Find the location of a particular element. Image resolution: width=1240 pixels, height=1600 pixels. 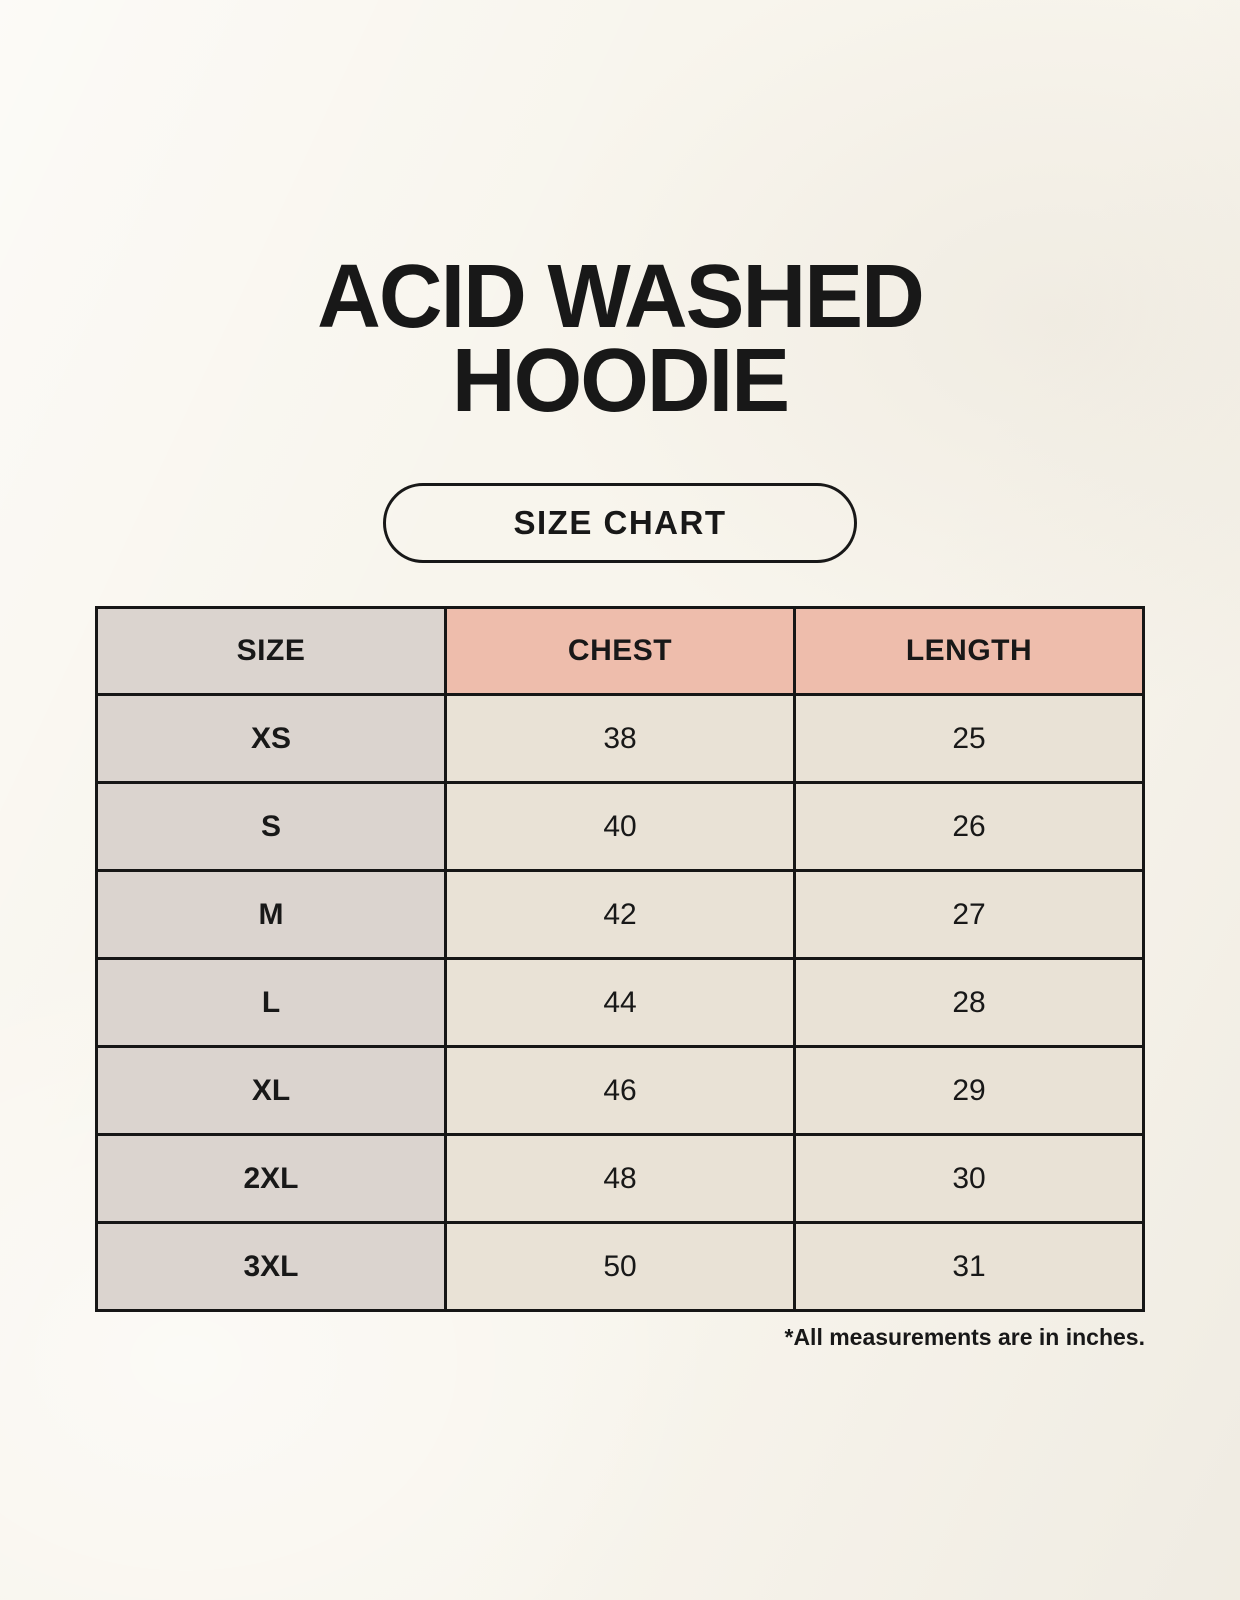

column-header-length: LENGTH is located at coordinates (969, 651).